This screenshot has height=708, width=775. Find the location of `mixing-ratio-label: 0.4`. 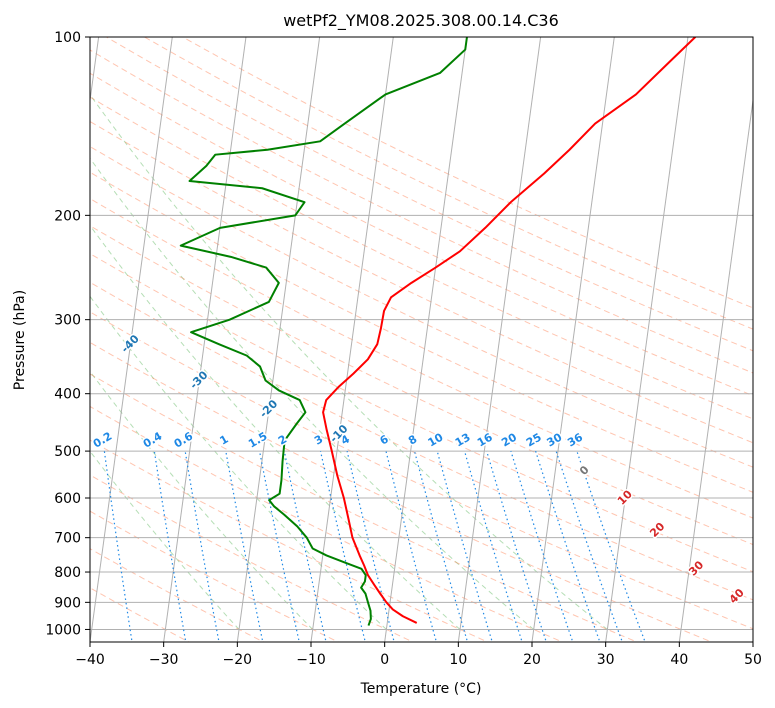

mixing-ratio-label: 0.4 is located at coordinates (153, 439).